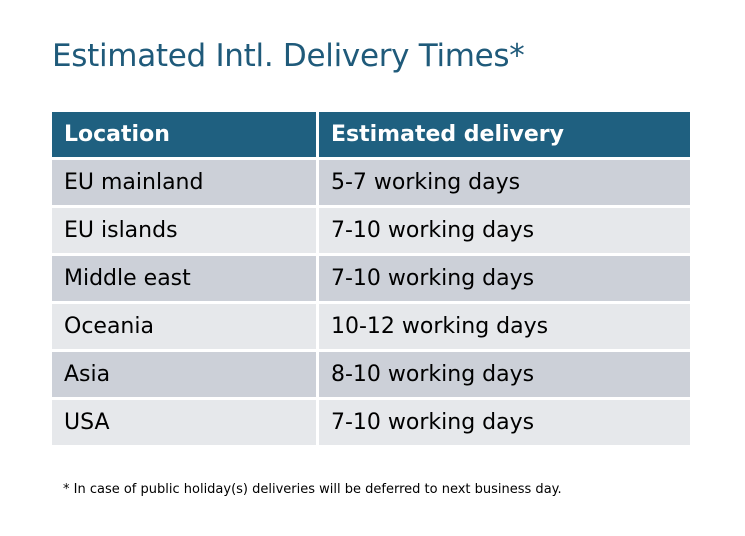 This screenshot has width=745, height=536. I want to click on location-cell: Oceania, so click(184, 326).